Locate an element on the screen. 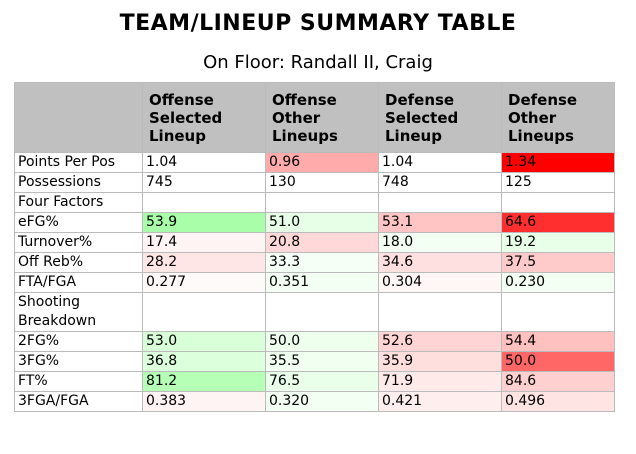 This screenshot has height=454, width=636. table-cell: 53.9 is located at coordinates (204, 222).